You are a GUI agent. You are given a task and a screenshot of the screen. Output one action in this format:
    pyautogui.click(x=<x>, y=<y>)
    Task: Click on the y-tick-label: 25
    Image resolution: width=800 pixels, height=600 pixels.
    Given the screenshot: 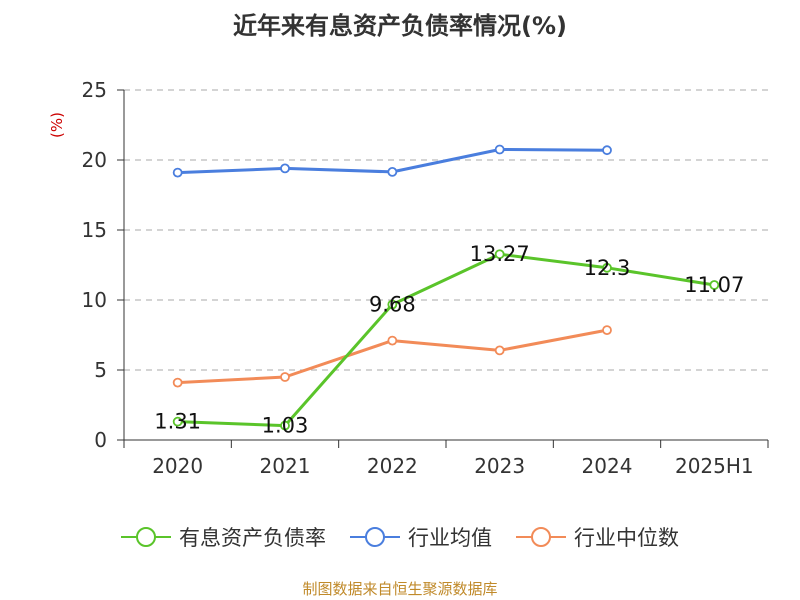 What is the action you would take?
    pyautogui.click(x=94, y=90)
    